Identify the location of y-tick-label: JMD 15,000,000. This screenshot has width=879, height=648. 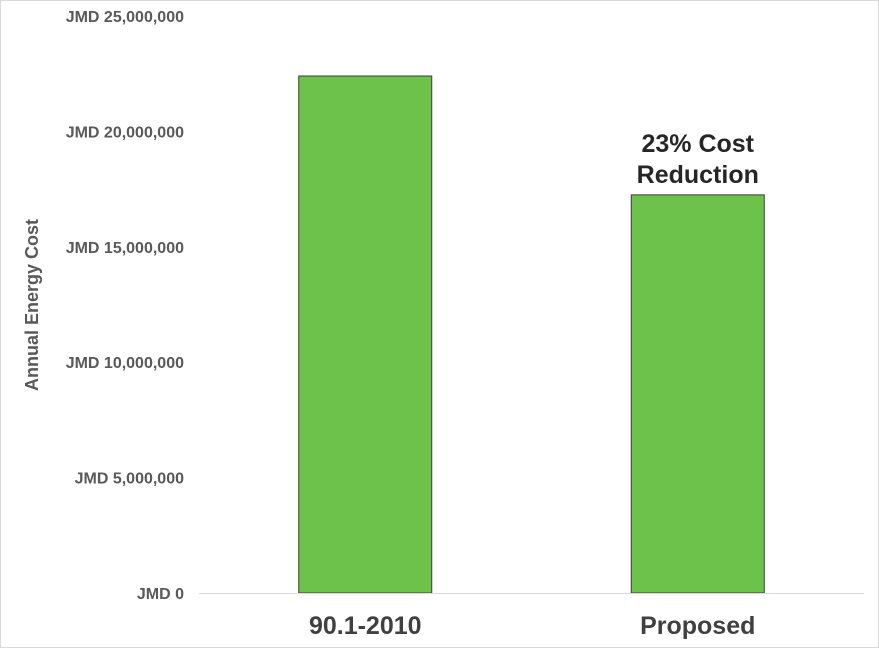
(125, 248).